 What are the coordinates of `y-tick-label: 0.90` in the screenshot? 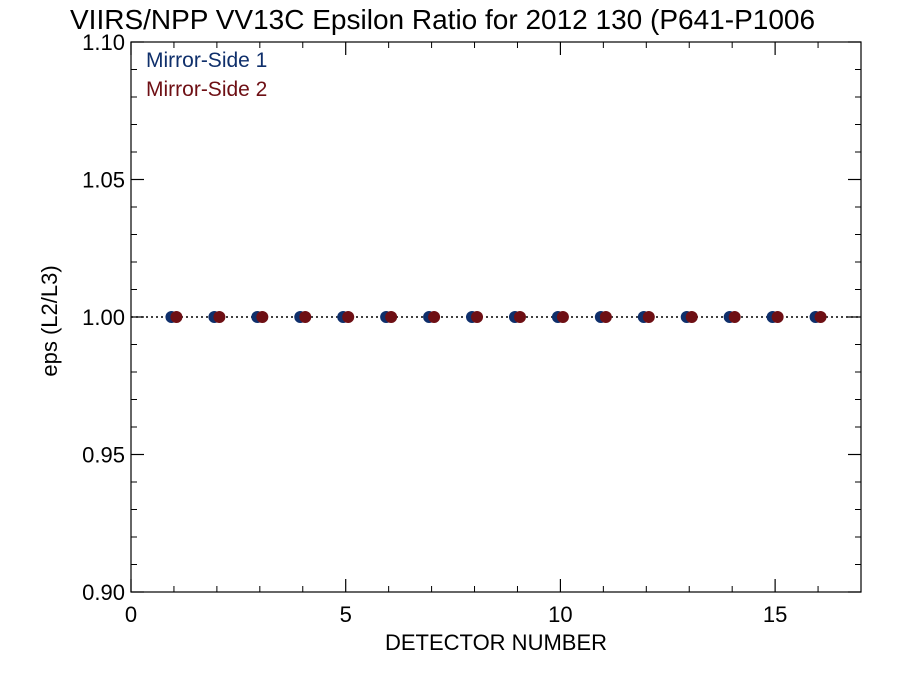 It's located at (103, 592).